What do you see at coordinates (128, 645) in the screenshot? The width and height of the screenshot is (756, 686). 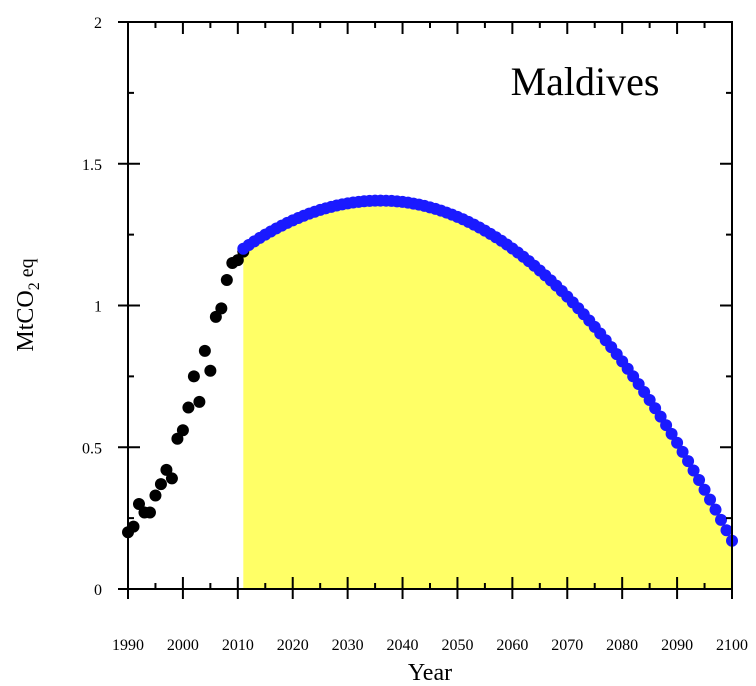 I see `x-tick-label: 1990` at bounding box center [128, 645].